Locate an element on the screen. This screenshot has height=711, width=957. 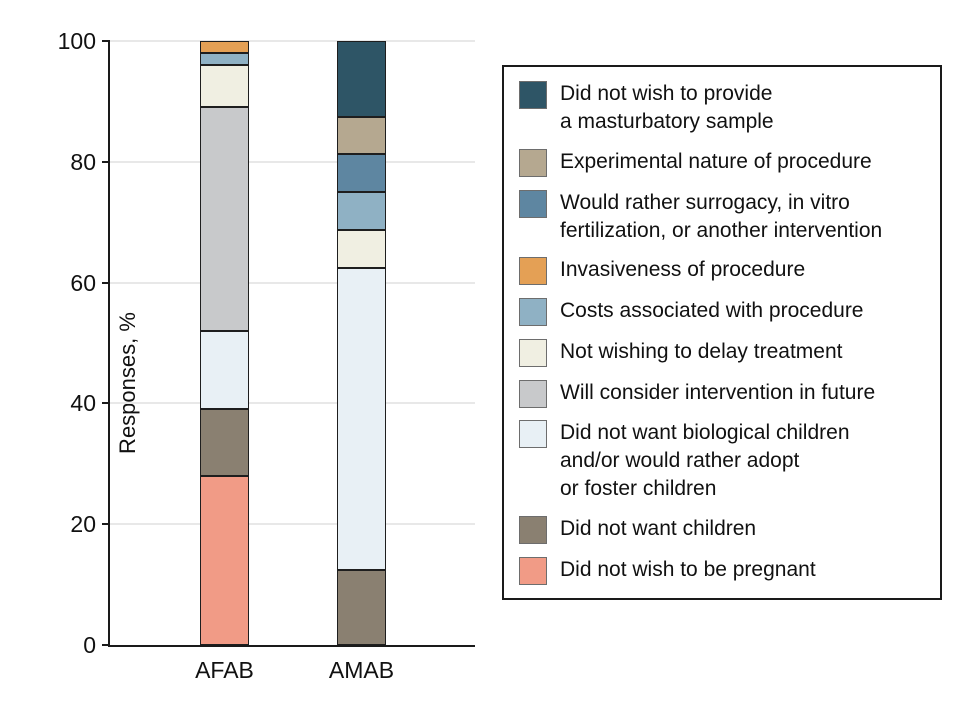
legend-label-line: Did not want biological children is located at coordinates (705, 433).